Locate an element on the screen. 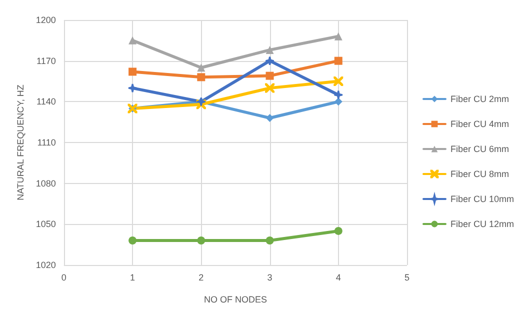 This screenshot has height=323, width=531. y-axis-title: NATURAL FREQUENCY, HZ is located at coordinates (21, 142).